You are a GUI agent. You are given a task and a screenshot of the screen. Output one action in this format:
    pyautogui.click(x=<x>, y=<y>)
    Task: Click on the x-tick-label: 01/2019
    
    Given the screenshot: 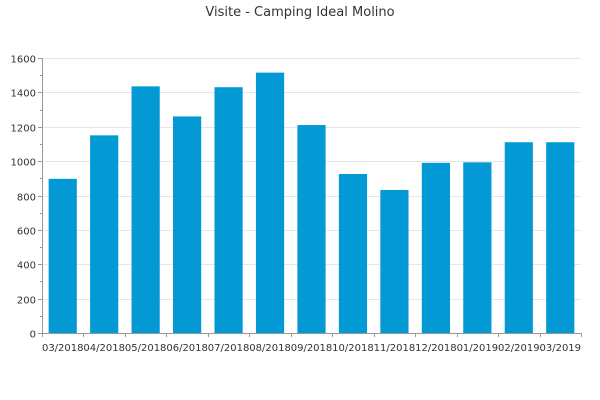 What is the action you would take?
    pyautogui.click(x=478, y=348)
    